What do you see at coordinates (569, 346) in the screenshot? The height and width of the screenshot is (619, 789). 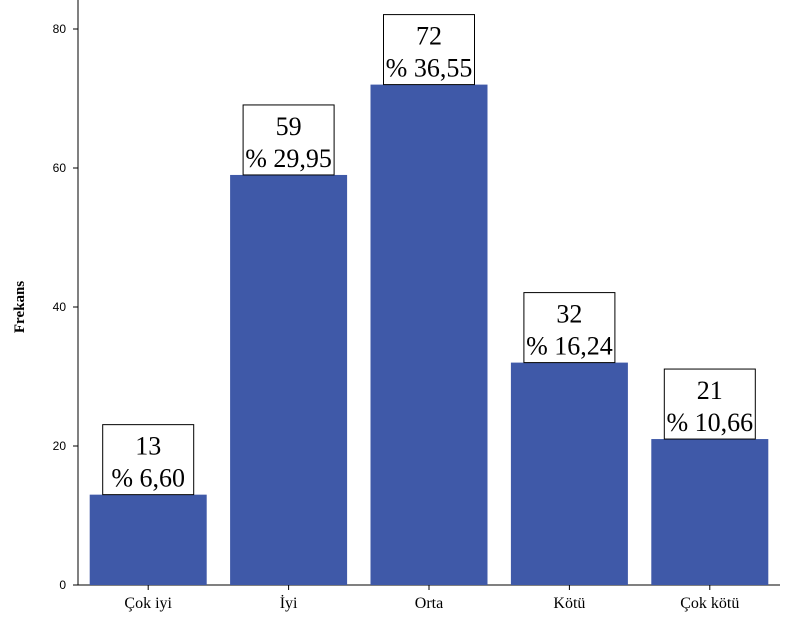 I see `data-label-percent: % 16,24` at bounding box center [569, 346].